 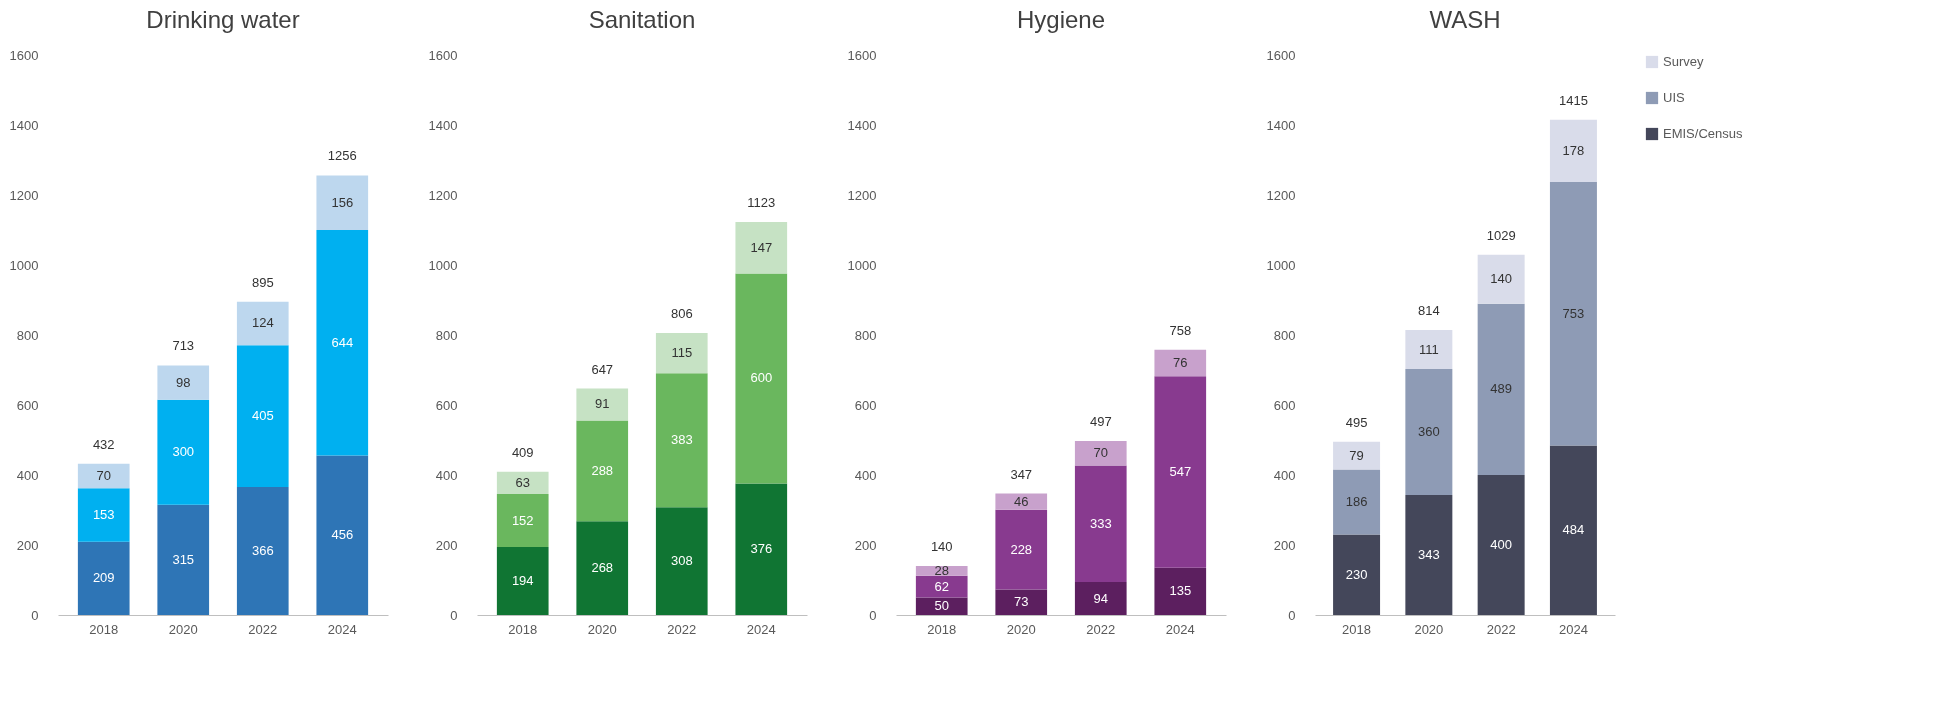 What do you see at coordinates (602, 404) in the screenshot?
I see `data-label: 91` at bounding box center [602, 404].